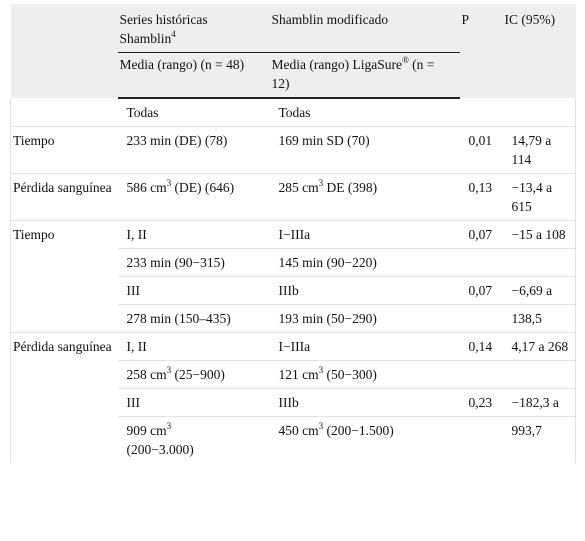 Image resolution: width=585 pixels, height=541 pixels. I want to click on value-text: (200−3.000), so click(160, 449).